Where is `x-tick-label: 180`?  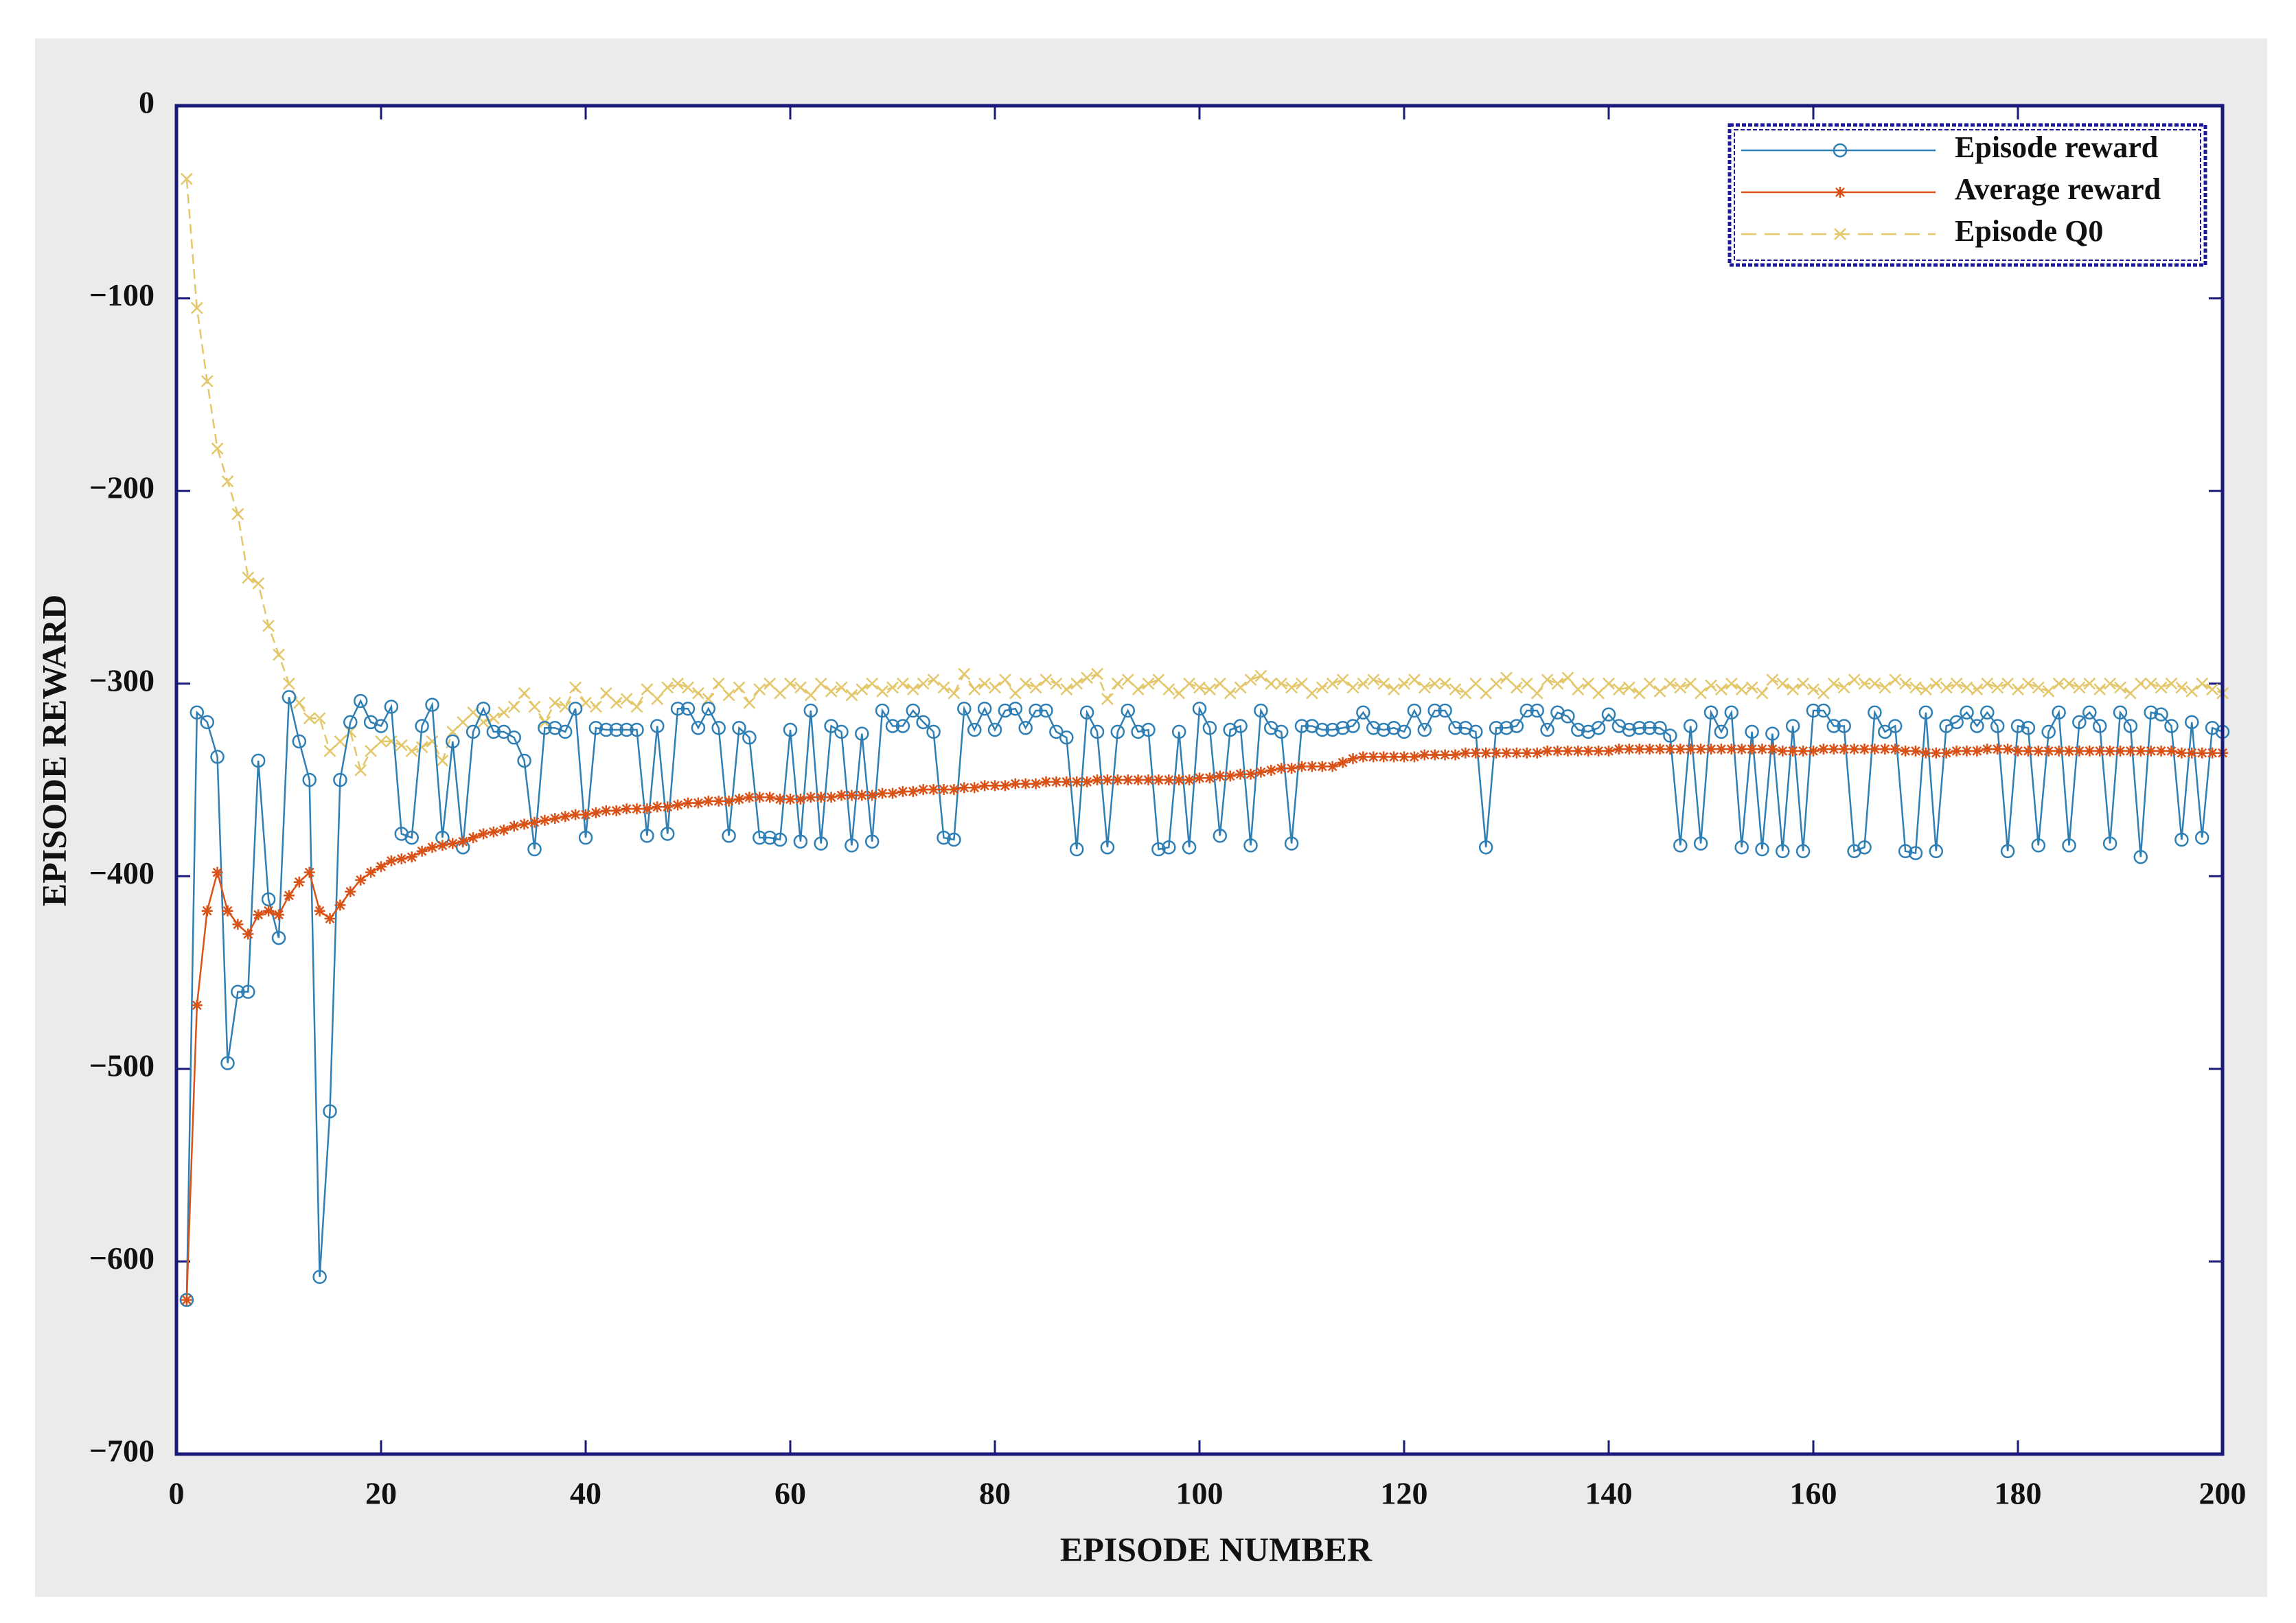 x-tick-label: 180 is located at coordinates (2018, 1493).